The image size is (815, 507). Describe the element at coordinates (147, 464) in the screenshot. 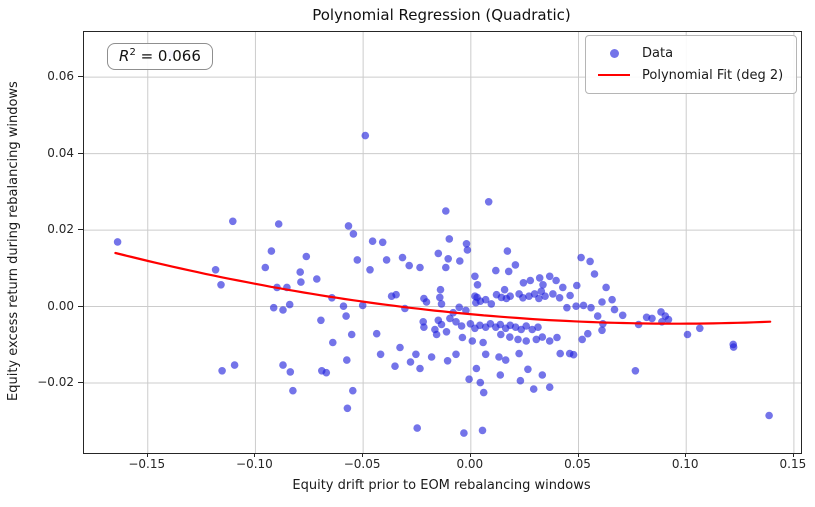

I see `x-tick-label: −0.15` at that location.